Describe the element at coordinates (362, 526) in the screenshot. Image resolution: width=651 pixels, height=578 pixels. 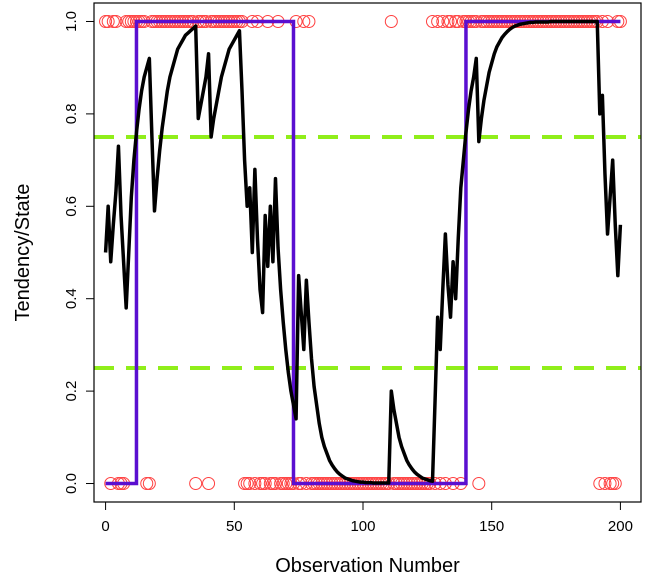
I see `x-tick-label: 100` at that location.